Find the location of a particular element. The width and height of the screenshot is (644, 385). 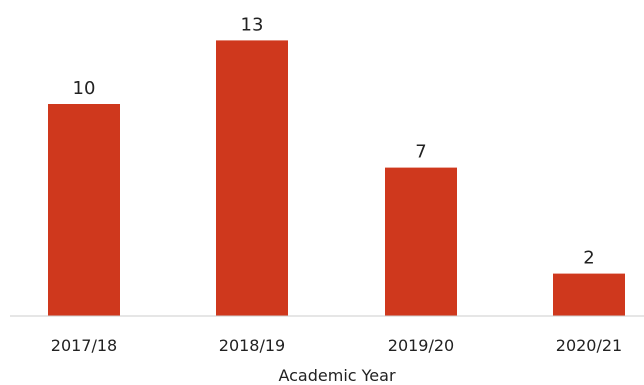

value-label-2019-20: 7 is located at coordinates (420, 152).